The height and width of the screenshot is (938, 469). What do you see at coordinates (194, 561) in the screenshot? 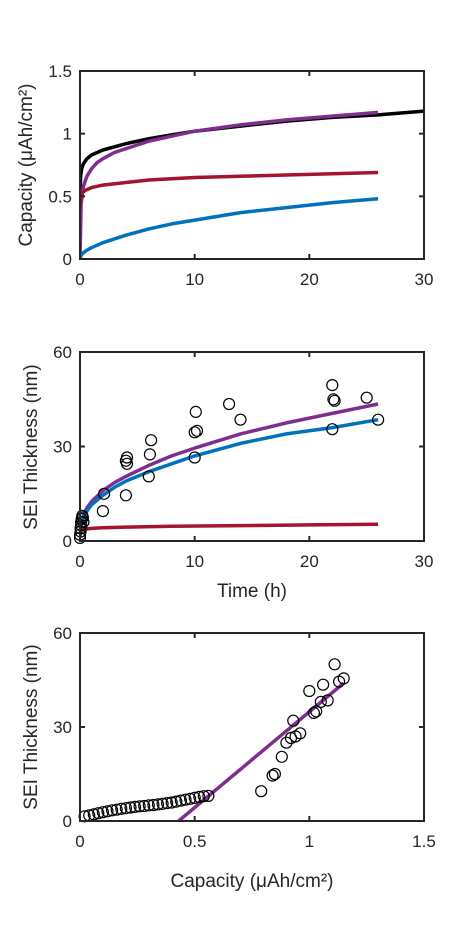
I see `panel-2-x-tick-label: 10` at bounding box center [194, 561].